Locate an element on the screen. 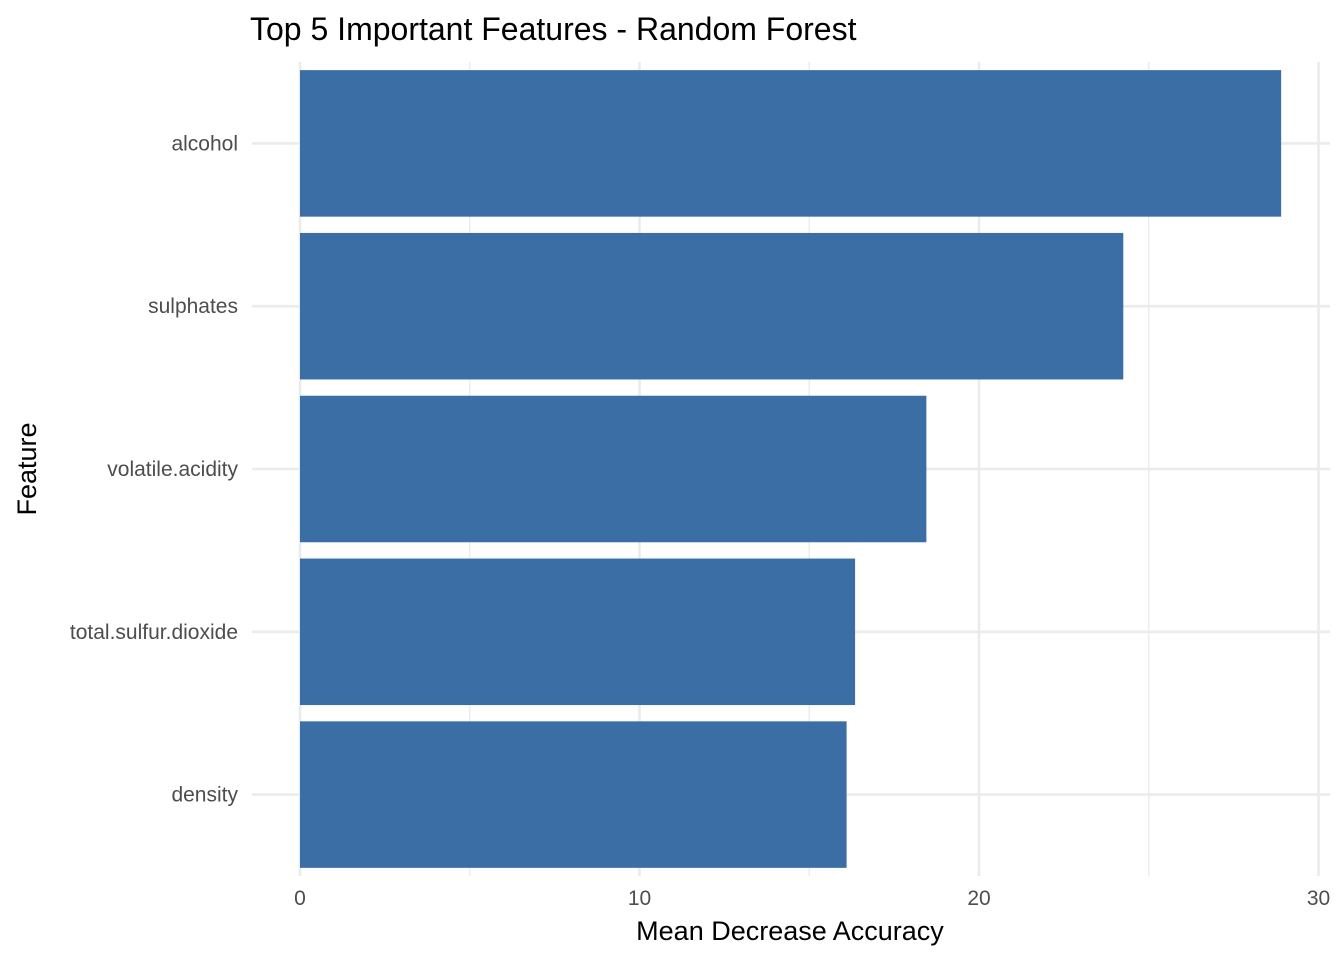  x-tick-label: 30 is located at coordinates (1318, 898).